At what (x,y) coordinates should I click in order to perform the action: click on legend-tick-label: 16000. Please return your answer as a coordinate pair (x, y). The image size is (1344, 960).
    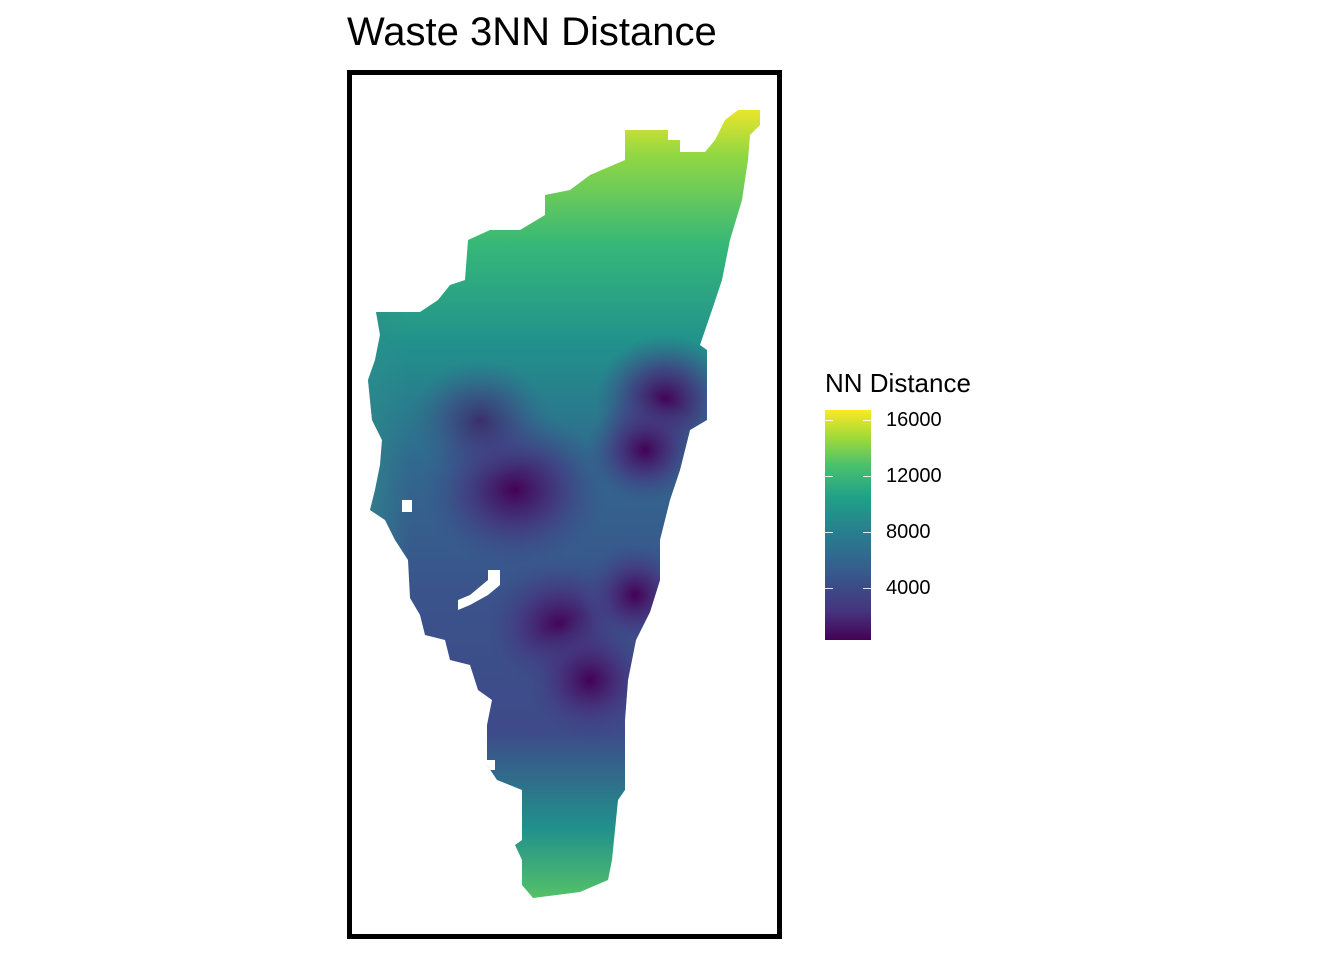
    Looking at the image, I should click on (914, 420).